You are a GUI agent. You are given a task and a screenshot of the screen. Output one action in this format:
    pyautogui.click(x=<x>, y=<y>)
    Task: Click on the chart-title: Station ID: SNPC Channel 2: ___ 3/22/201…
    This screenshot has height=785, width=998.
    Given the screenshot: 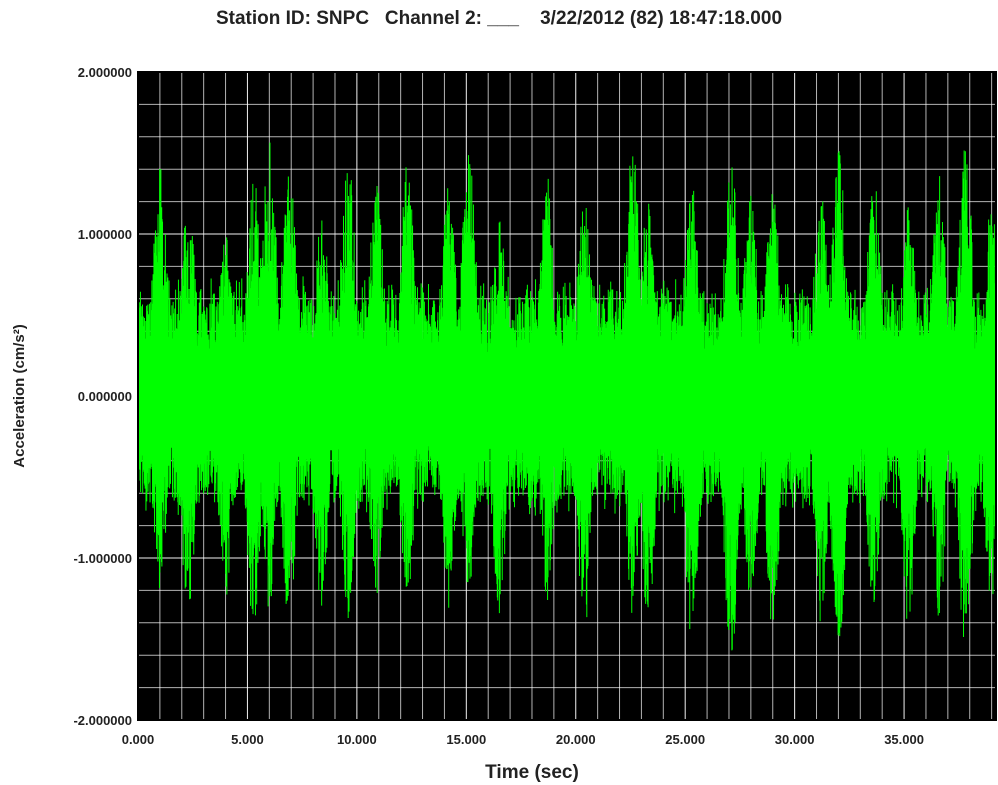 What is the action you would take?
    pyautogui.click(x=499, y=18)
    